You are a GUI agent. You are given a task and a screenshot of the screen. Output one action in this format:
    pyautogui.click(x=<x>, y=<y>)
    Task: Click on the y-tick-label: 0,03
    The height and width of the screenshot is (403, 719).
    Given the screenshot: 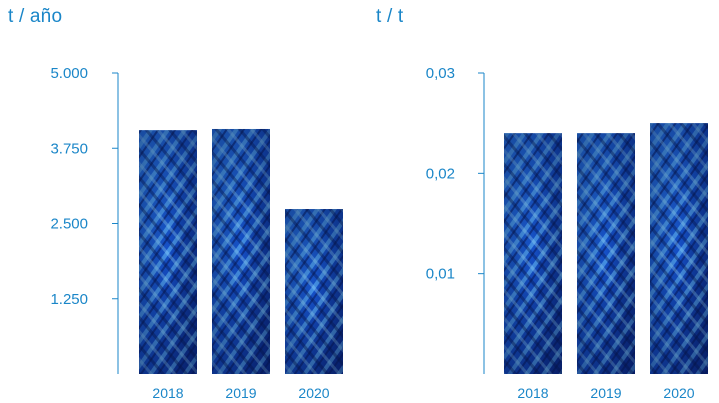 What is the action you would take?
    pyautogui.click(x=440, y=73)
    